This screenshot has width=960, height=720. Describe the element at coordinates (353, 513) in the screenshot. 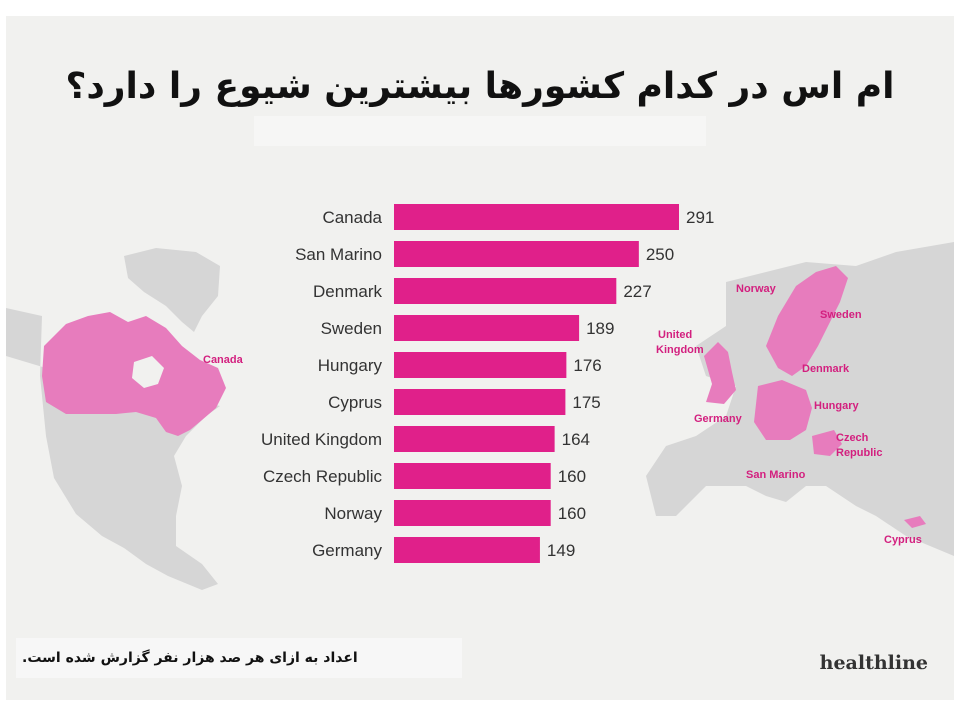

I see `category-label-norway: Norway` at that location.